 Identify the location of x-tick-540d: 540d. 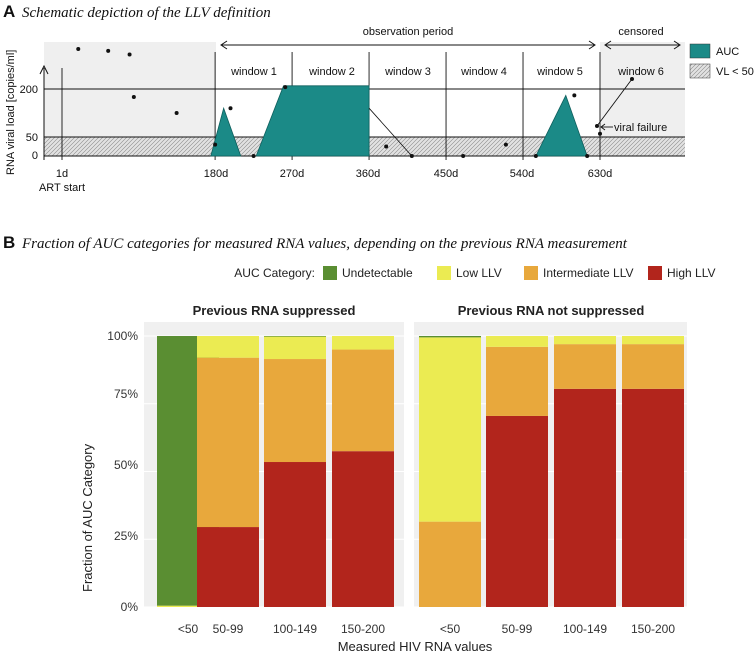
(522, 174).